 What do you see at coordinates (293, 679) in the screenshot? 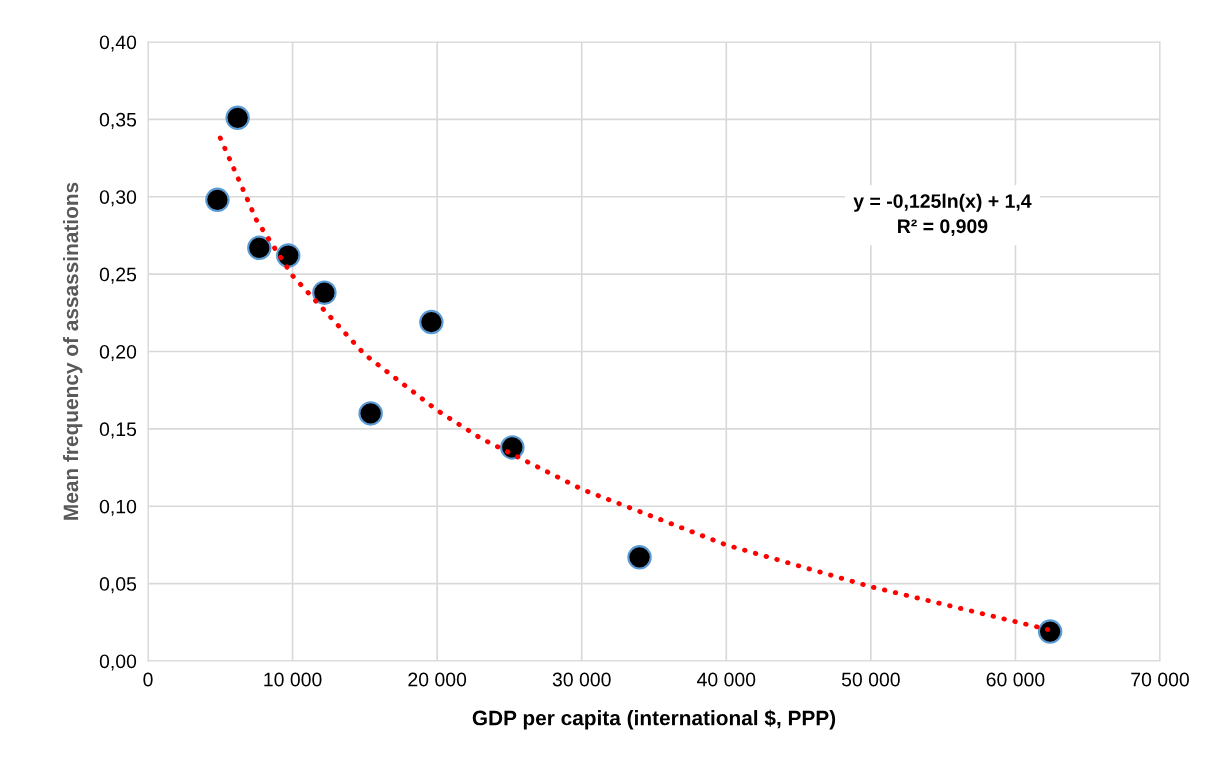
I see `x-tick-label: 10 000` at bounding box center [293, 679].